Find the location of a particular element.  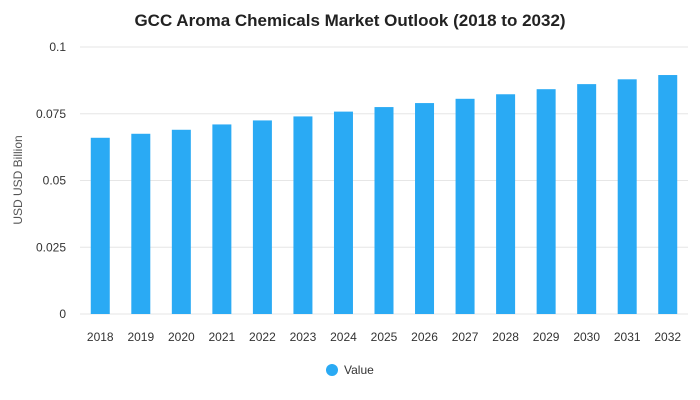

bar-2029 is located at coordinates (546, 201).